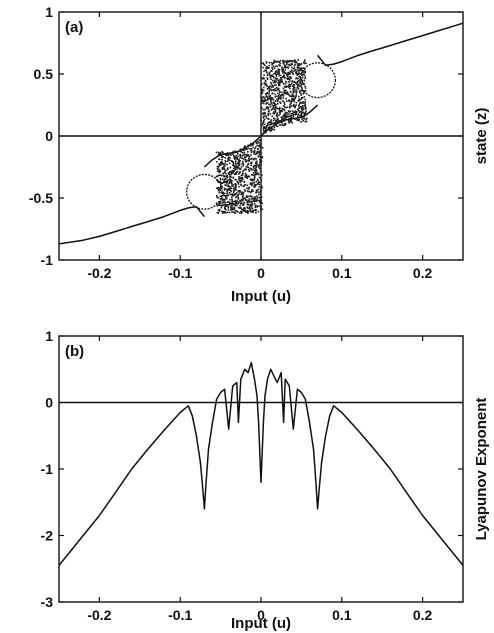 This screenshot has height=633, width=494. I want to click on x-tick-label: 0.2, so click(423, 273).